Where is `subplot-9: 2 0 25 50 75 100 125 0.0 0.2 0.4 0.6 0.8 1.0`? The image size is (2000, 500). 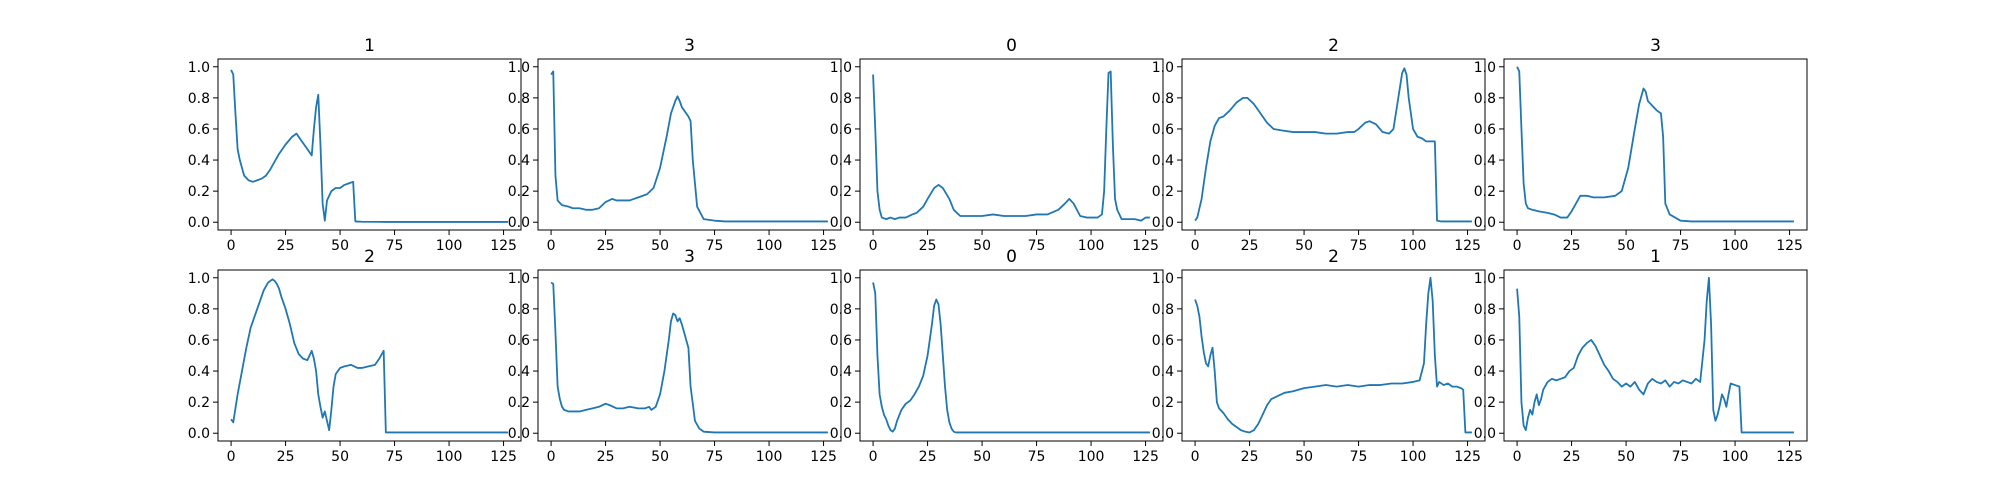 subplot-9: 2 0 25 50 75 100 125 0.0 0.2 0.4 0.6 0.8 1.0 is located at coordinates (1319, 356).